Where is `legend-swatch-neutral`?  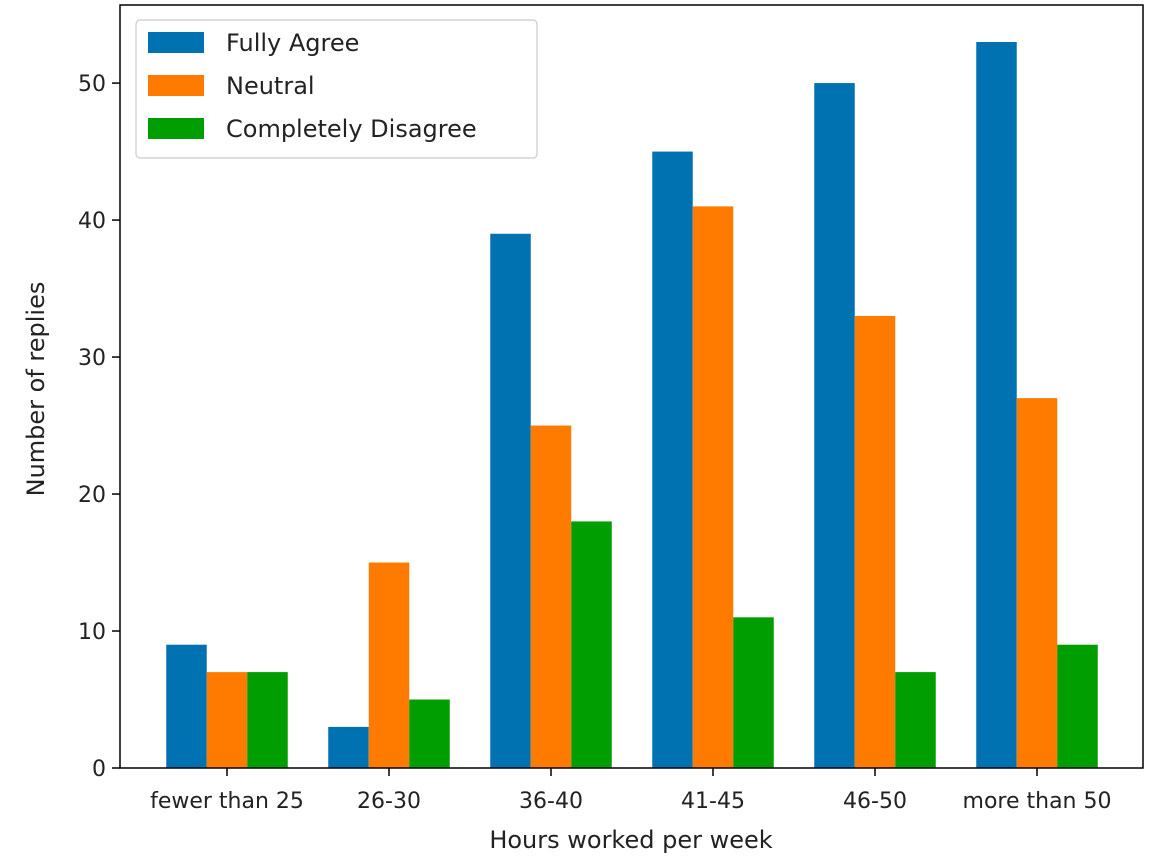 legend-swatch-neutral is located at coordinates (176, 85).